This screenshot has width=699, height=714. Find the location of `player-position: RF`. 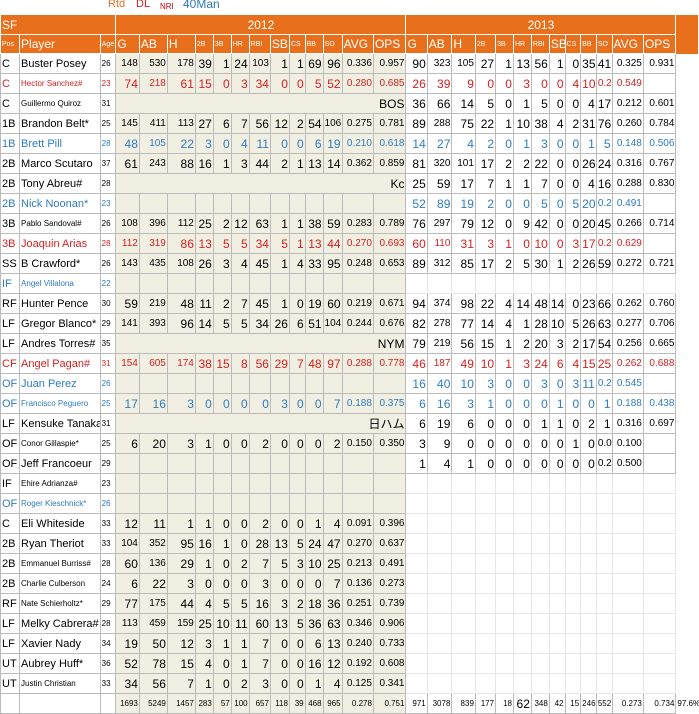

player-position: RF is located at coordinates (10, 303).